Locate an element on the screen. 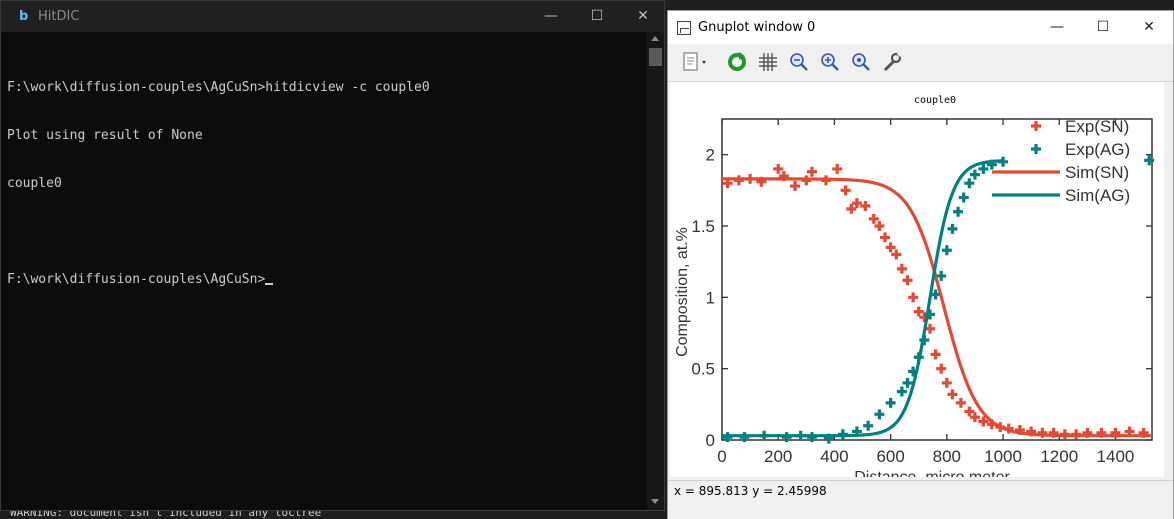 The height and width of the screenshot is (519, 1174). console-titlebar: b HitDIC — ☐ ✕ is located at coordinates (332, 16).